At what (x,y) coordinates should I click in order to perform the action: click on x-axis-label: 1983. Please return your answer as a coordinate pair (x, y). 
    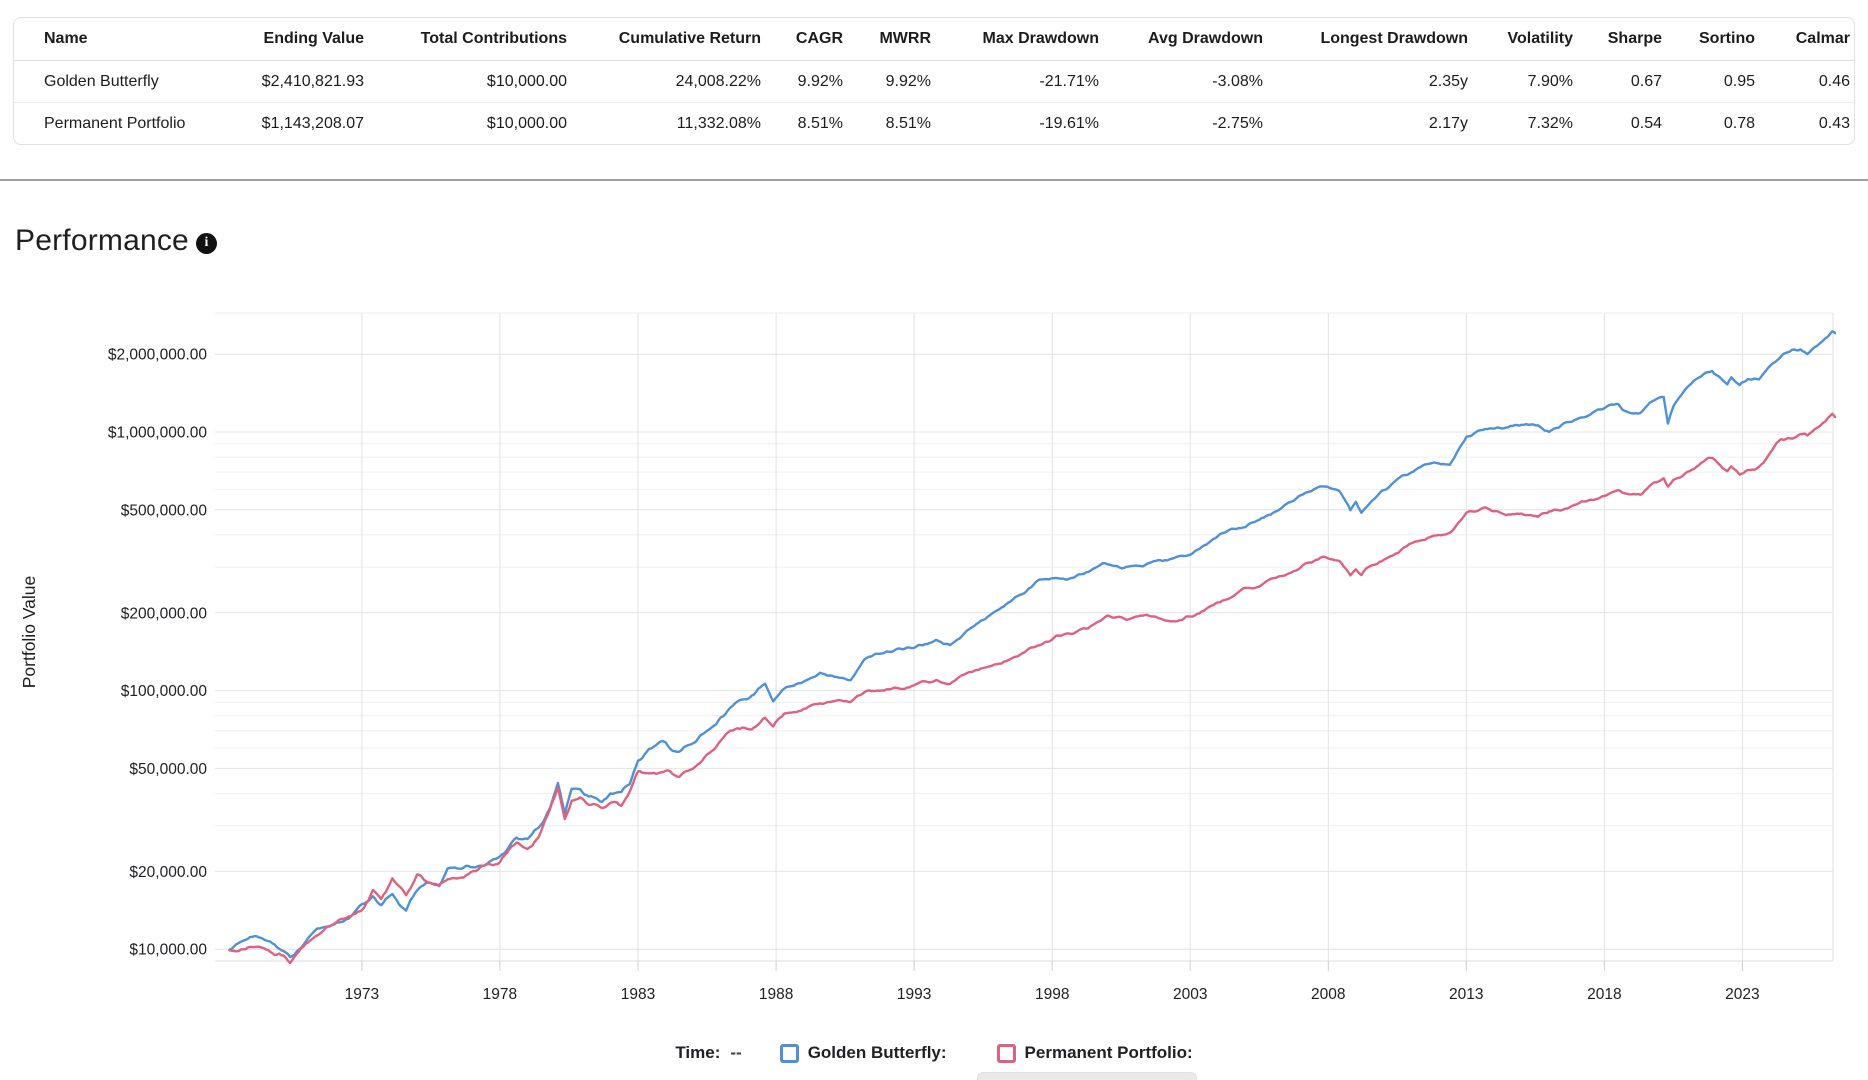
    Looking at the image, I should click on (638, 994).